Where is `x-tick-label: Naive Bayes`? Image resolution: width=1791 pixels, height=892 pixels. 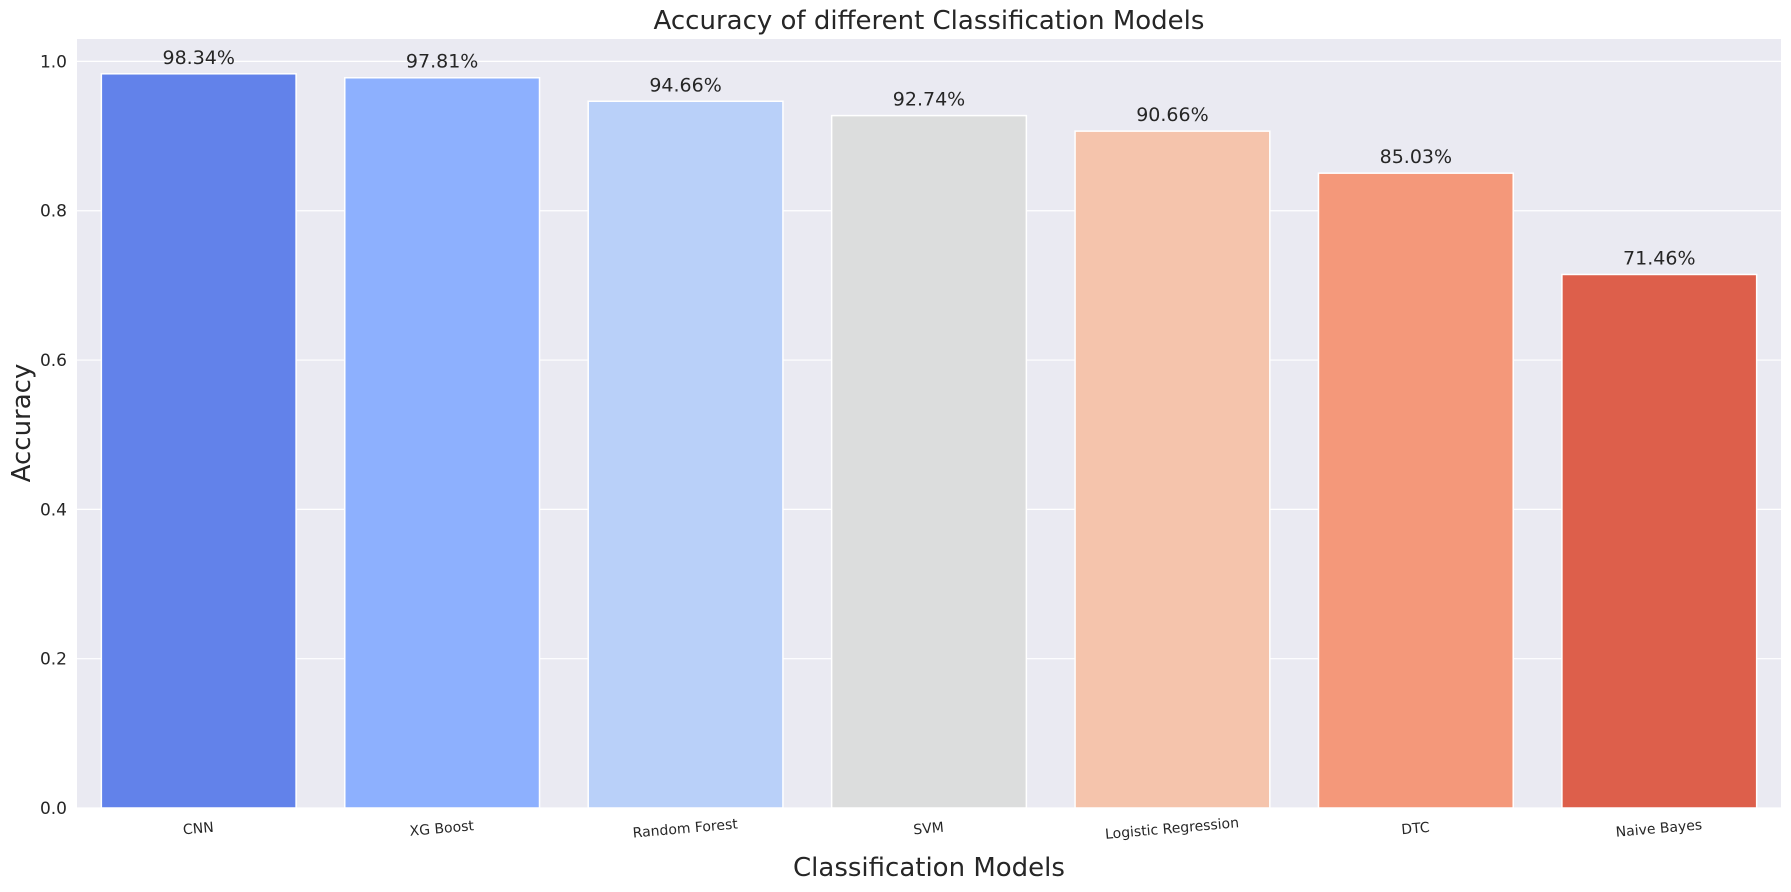
x-tick-label: Naive Bayes is located at coordinates (1659, 828).